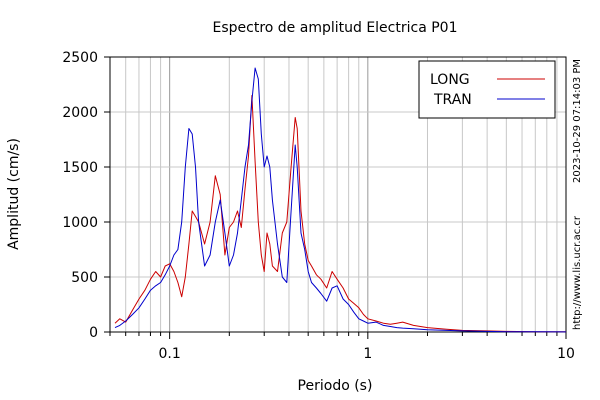  What do you see at coordinates (577, 121) in the screenshot?
I see `timestamp-label: 2023-10-29 07:14:03 PM` at bounding box center [577, 121].